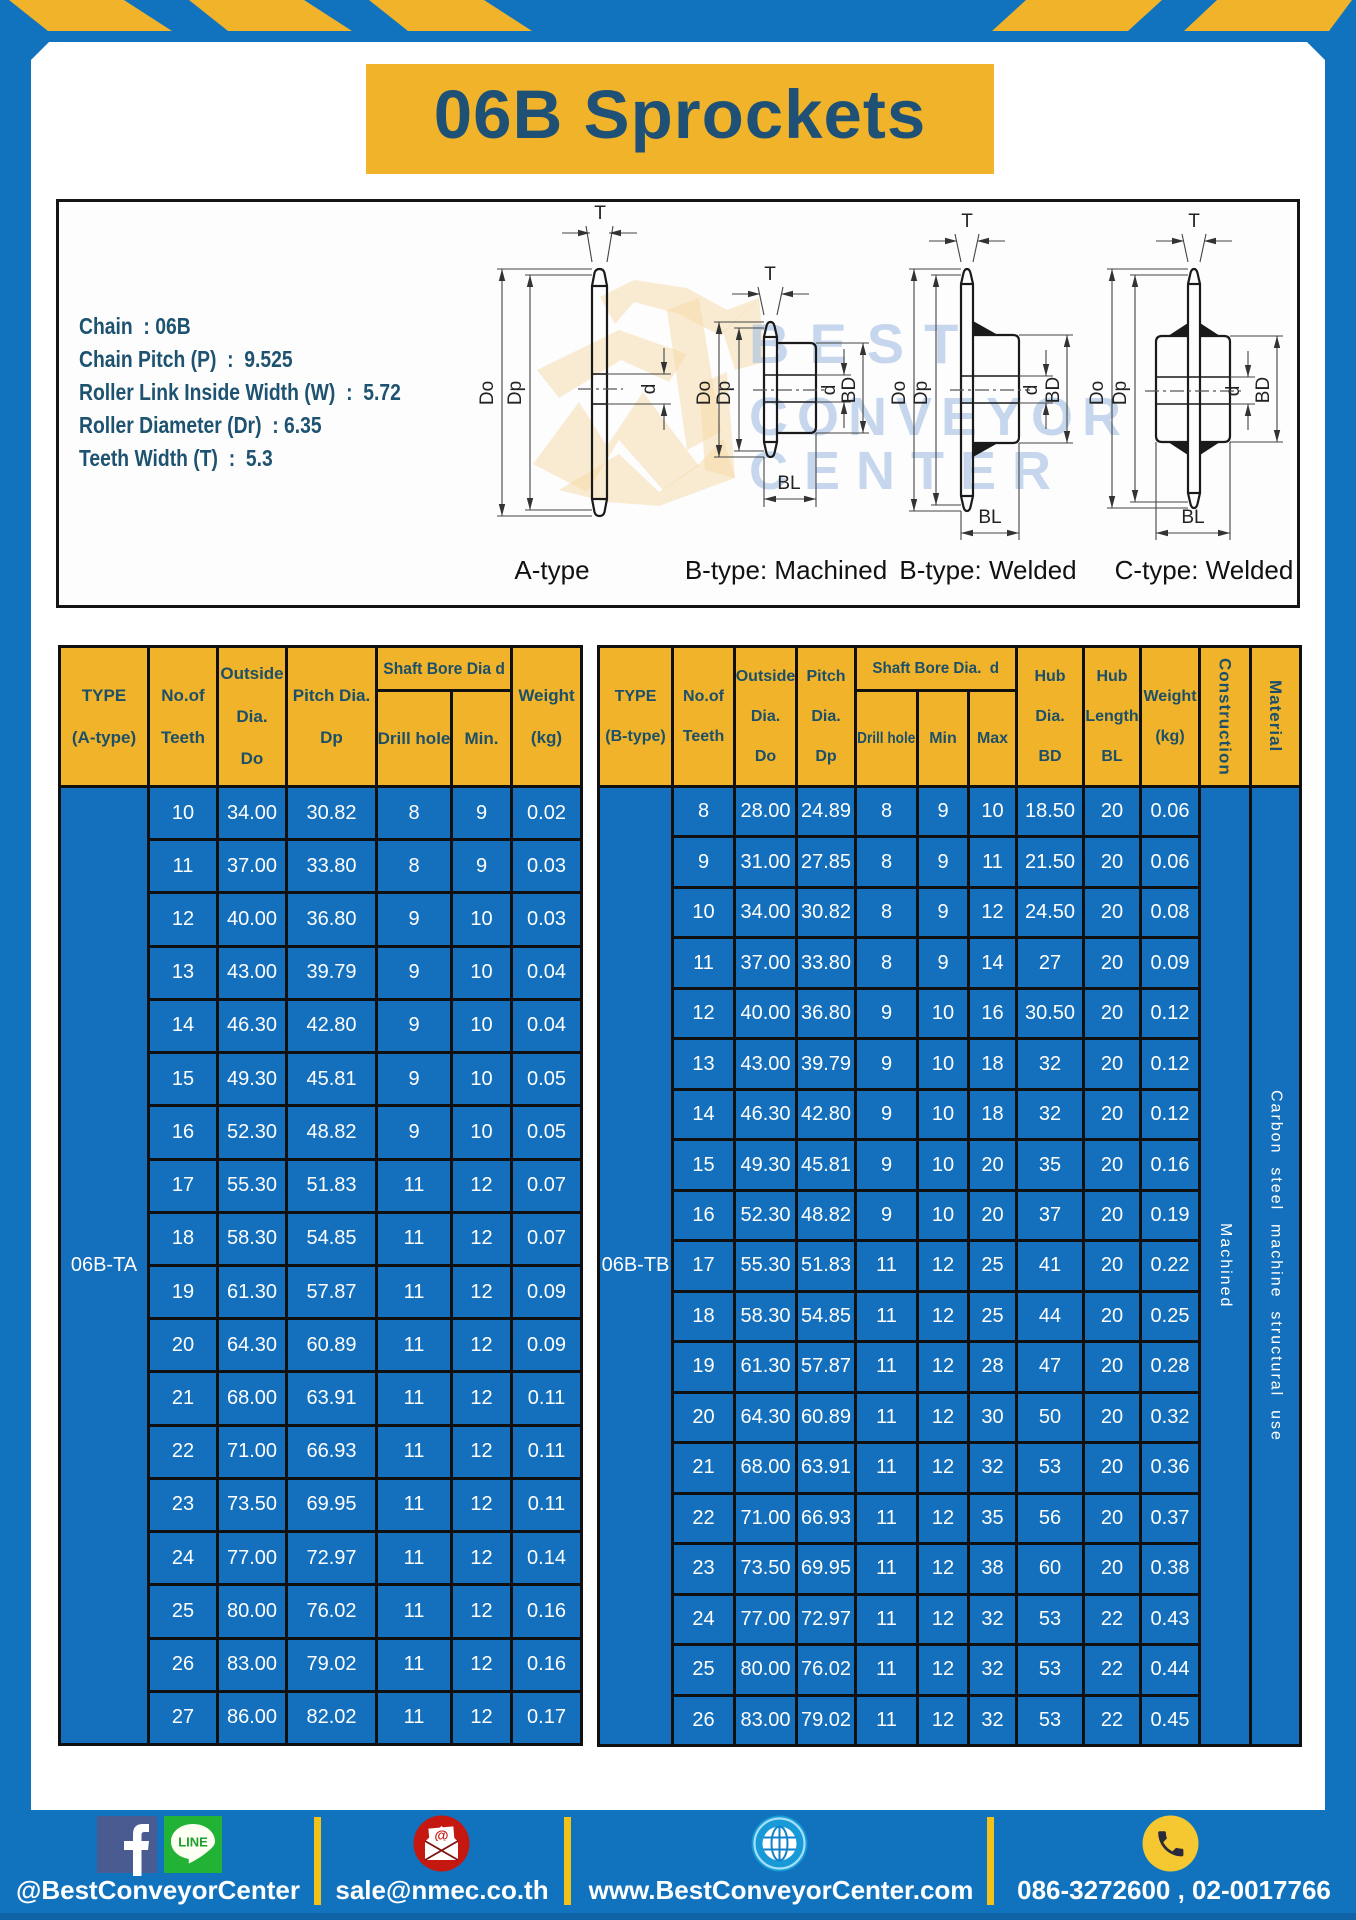  Describe the element at coordinates (193, 1842) in the screenshot. I see `svg-text: LINE` at that location.